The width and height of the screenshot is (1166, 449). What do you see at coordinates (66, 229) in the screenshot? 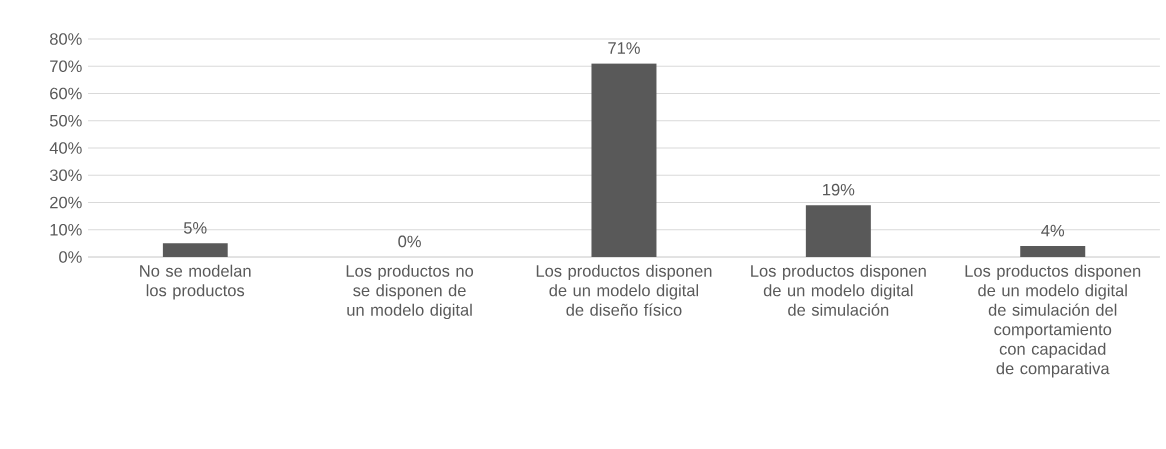
I see `y-tick-label: 10%` at bounding box center [66, 229].